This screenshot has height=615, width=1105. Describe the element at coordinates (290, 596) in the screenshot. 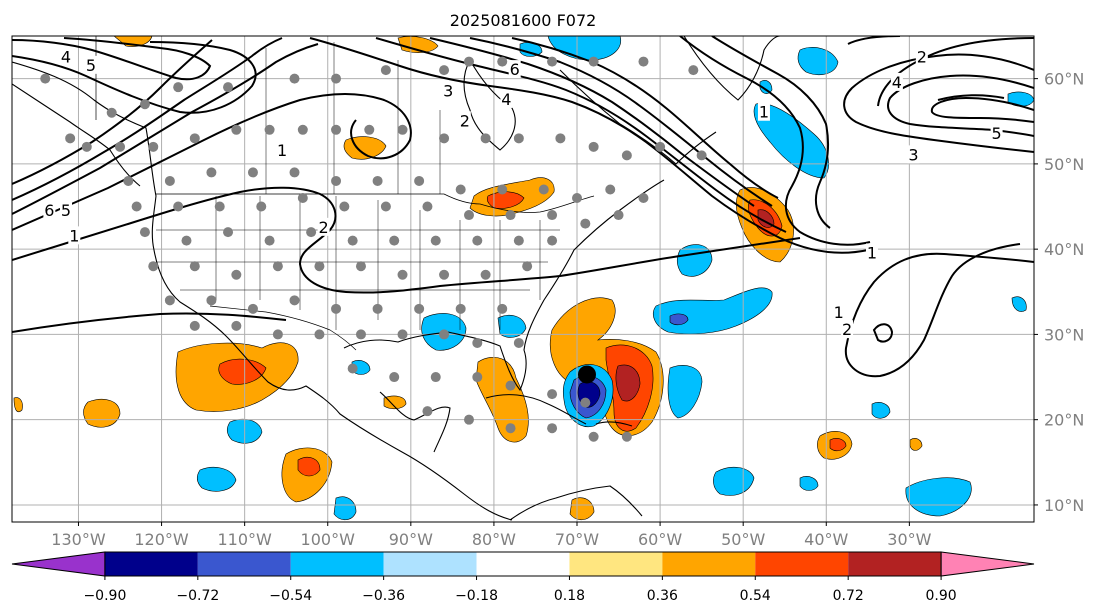

I see `colorbar-tick-label: −0.54` at that location.